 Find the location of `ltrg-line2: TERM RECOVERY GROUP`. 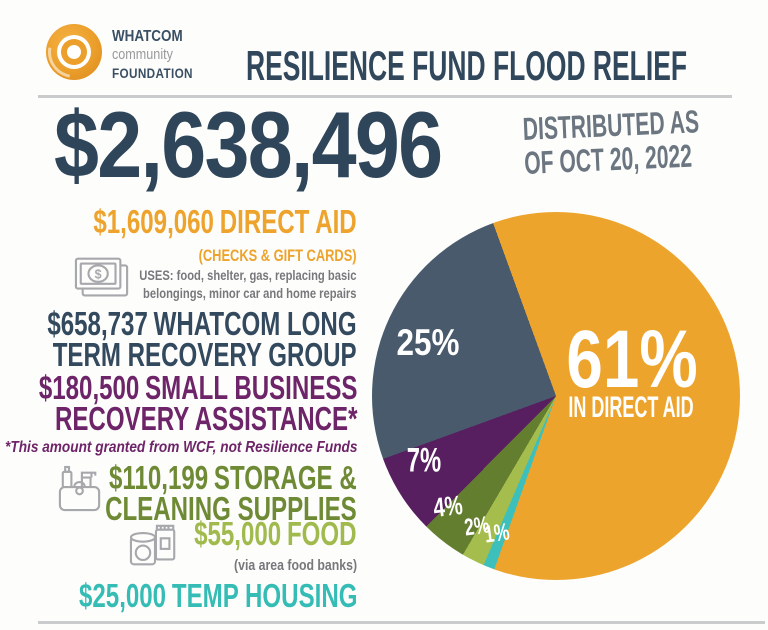

ltrg-line2: TERM RECOVERY GROUP is located at coordinates (205, 354).